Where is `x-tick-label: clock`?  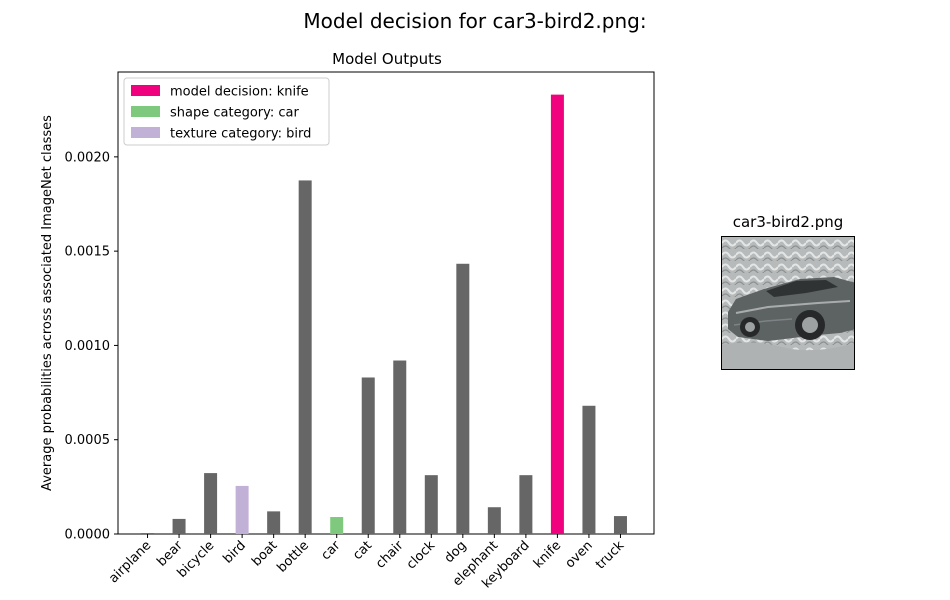 x-tick-label: clock is located at coordinates (421, 555).